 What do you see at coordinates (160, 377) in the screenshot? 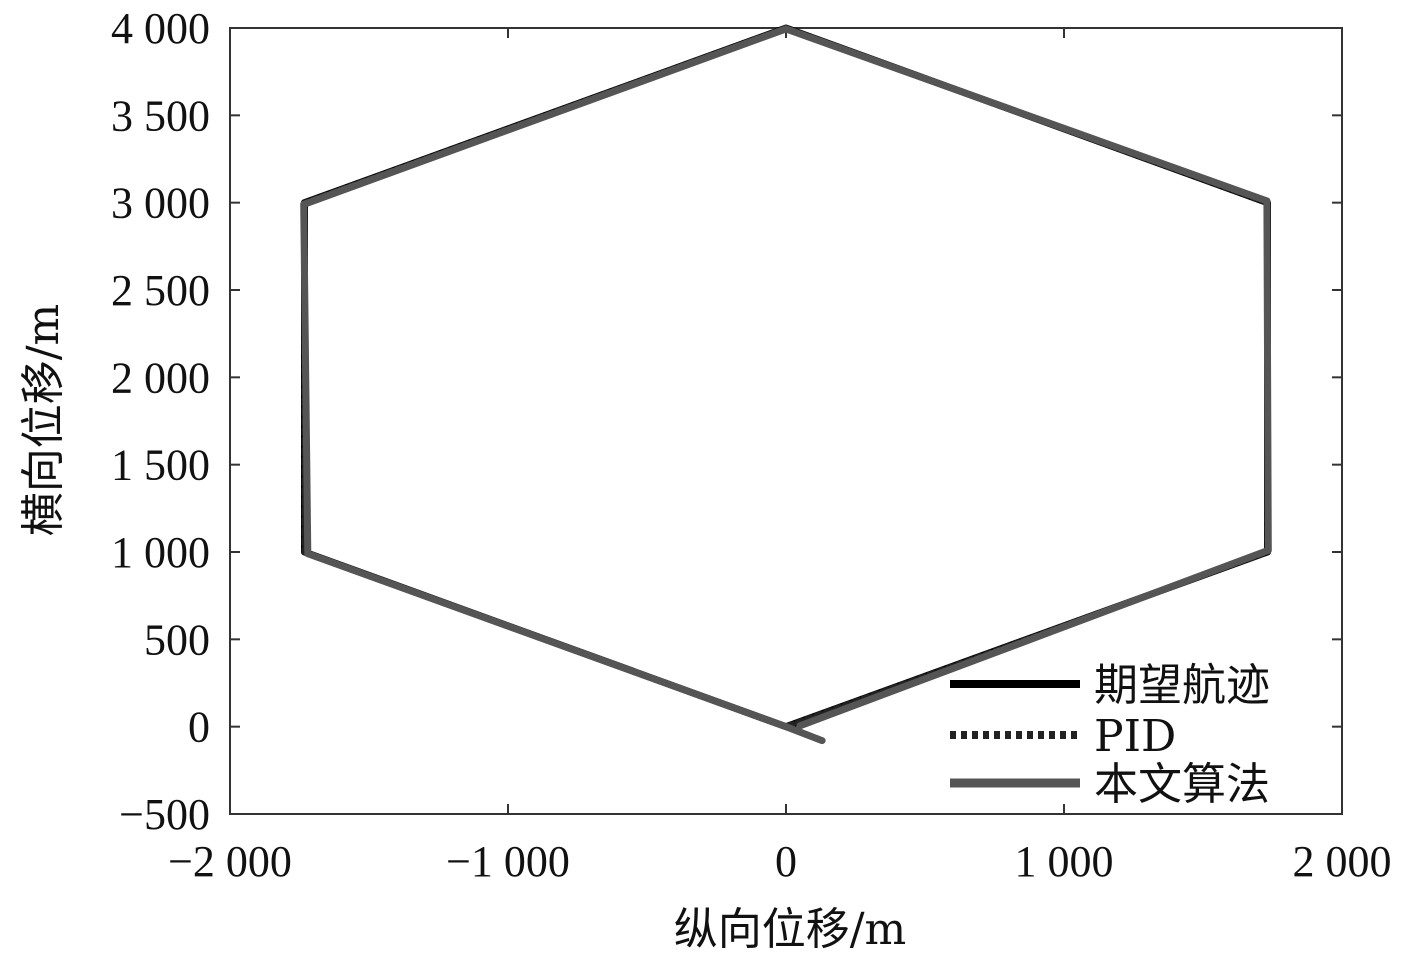
I see `y-tick-label: 2 000` at bounding box center [160, 377].